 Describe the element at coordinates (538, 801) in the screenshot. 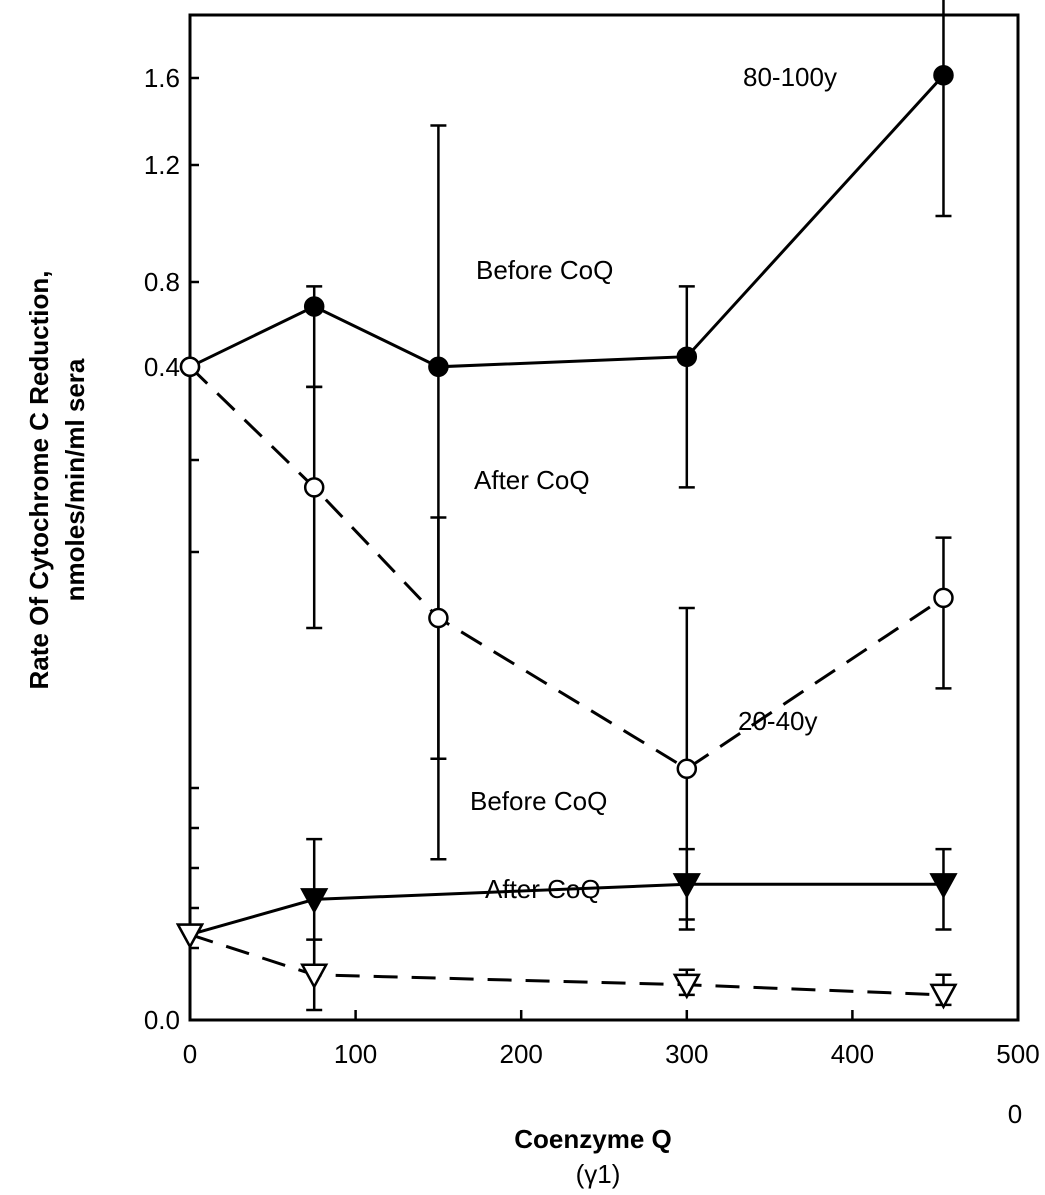

I see `series-label-before-coq-young: Before CoQ` at that location.